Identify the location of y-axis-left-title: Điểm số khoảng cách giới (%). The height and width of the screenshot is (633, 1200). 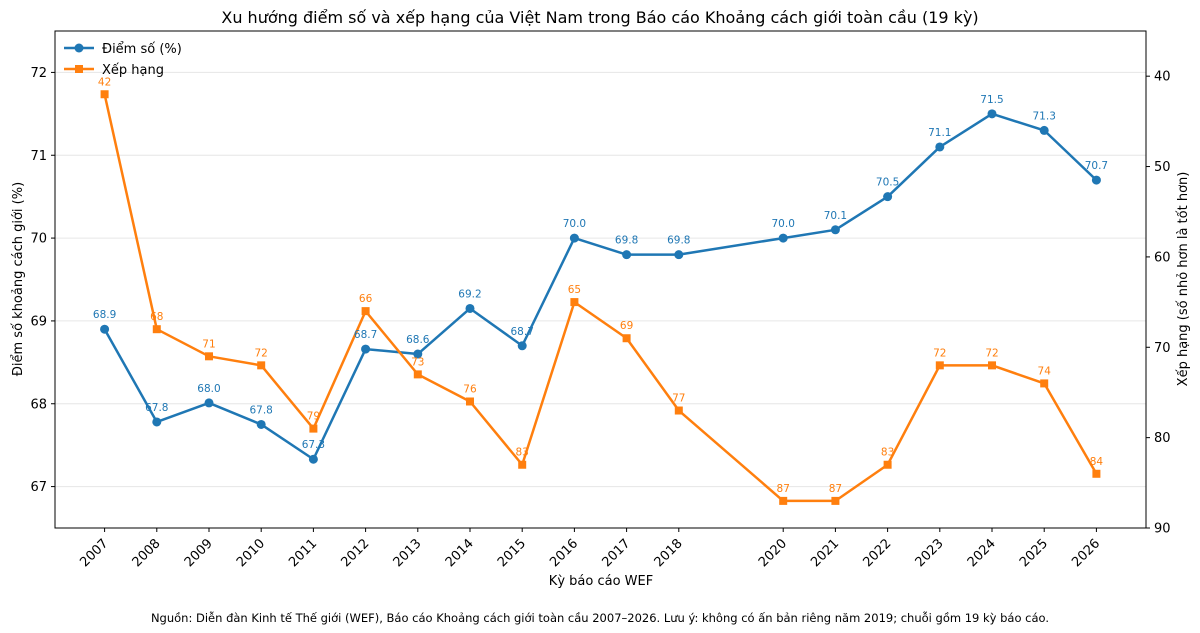
(18, 279).